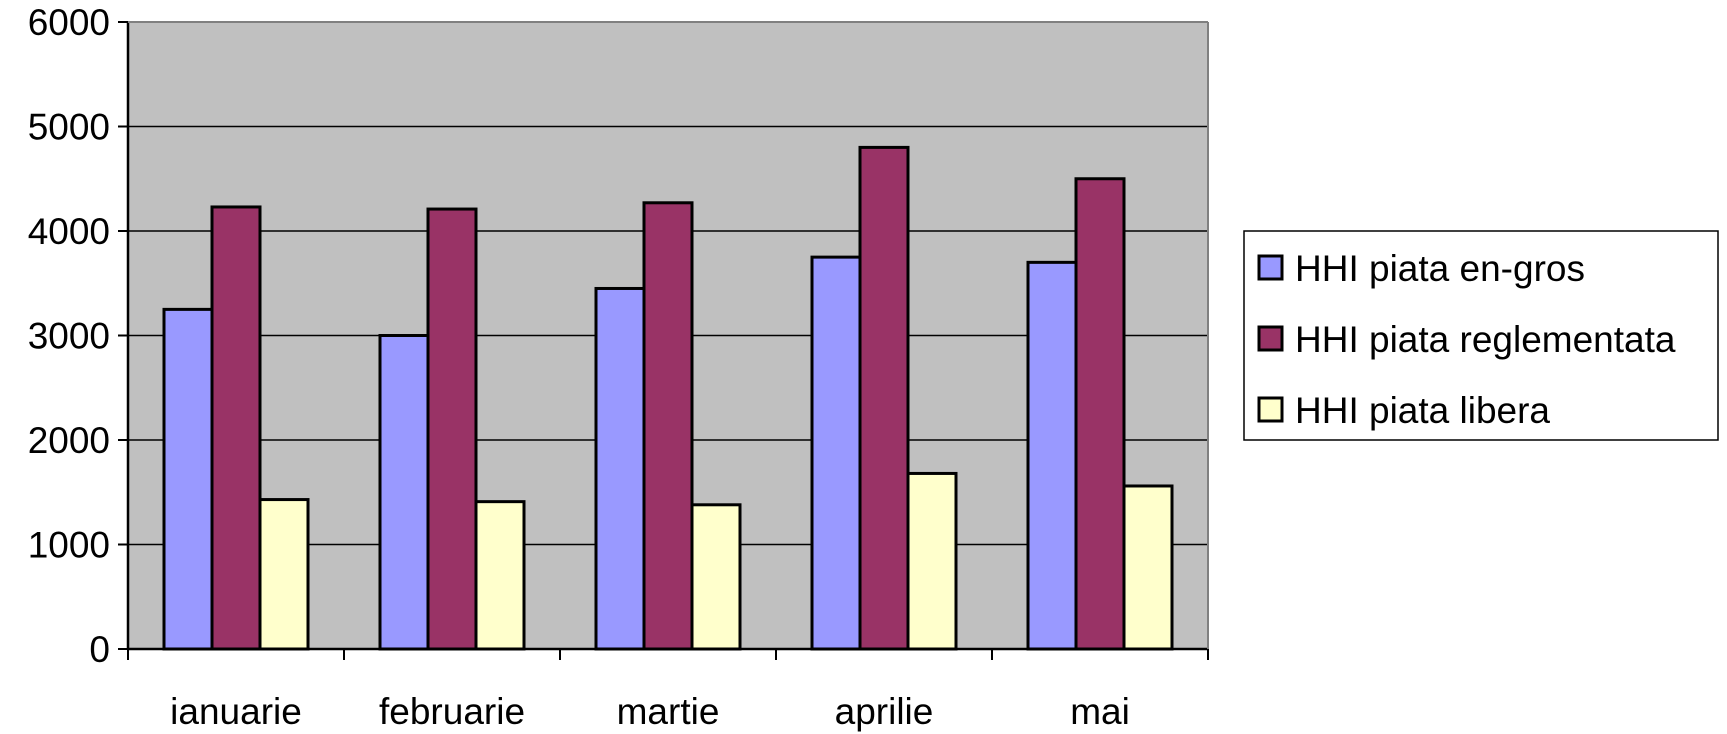 The height and width of the screenshot is (734, 1727). Describe the element at coordinates (1422, 410) in the screenshot. I see `legend-label: HHI piata libera` at that location.